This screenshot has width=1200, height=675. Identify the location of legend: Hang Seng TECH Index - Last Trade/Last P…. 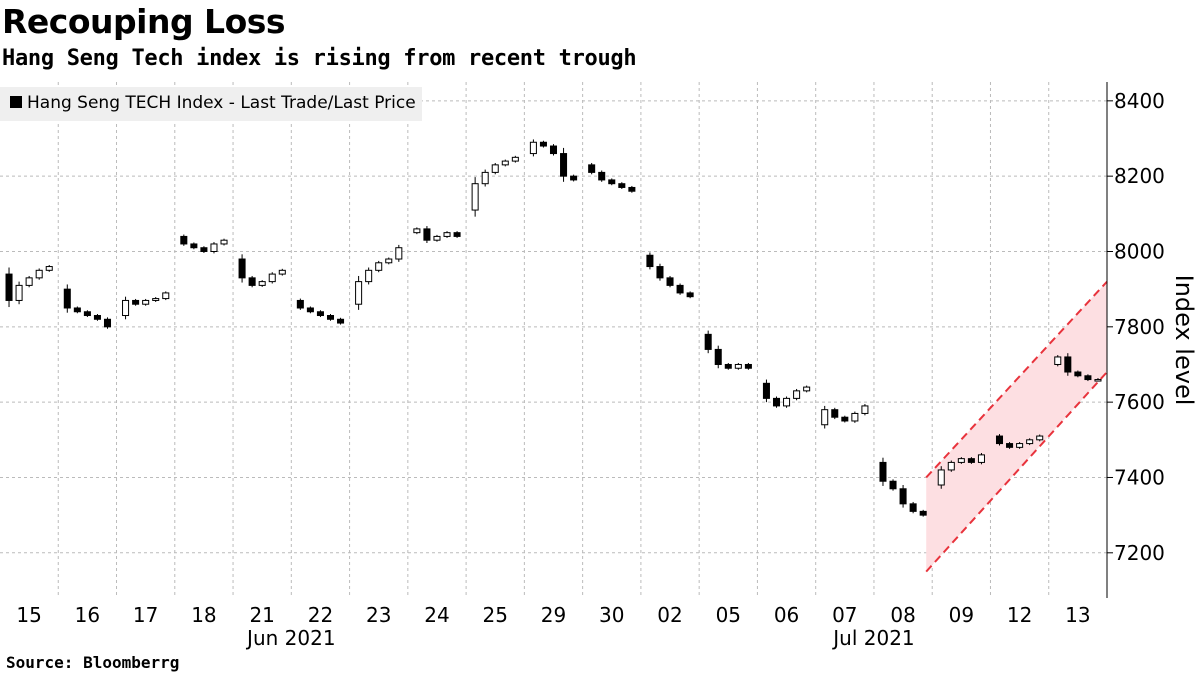
(211, 104).